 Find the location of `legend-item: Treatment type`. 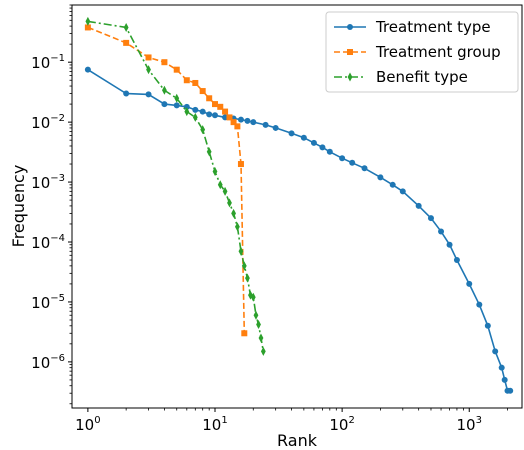

legend-item: Treatment type is located at coordinates (412, 27).